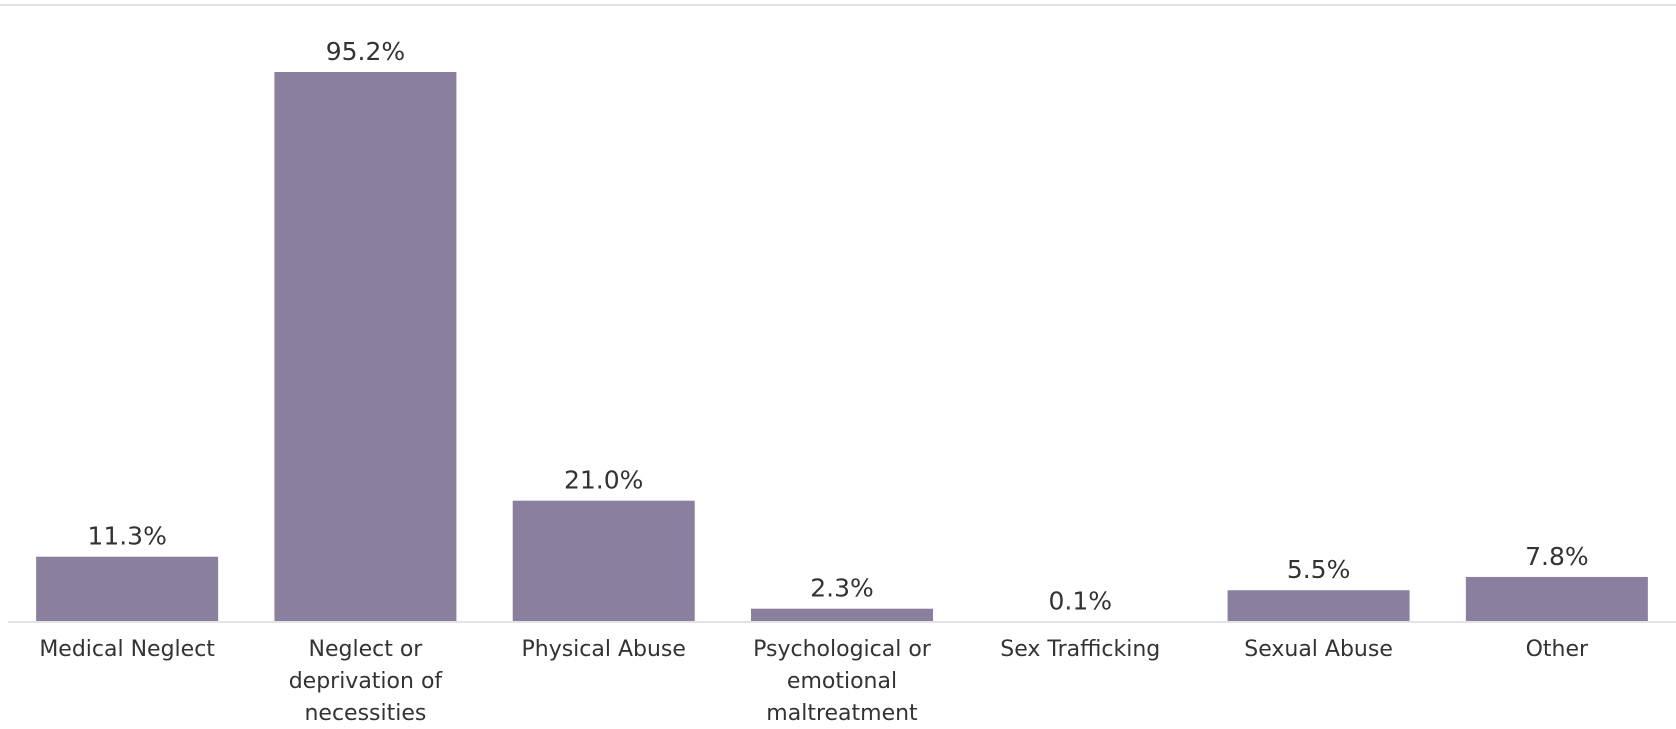 The width and height of the screenshot is (1676, 729). What do you see at coordinates (1556, 599) in the screenshot?
I see `bar-other` at bounding box center [1556, 599].